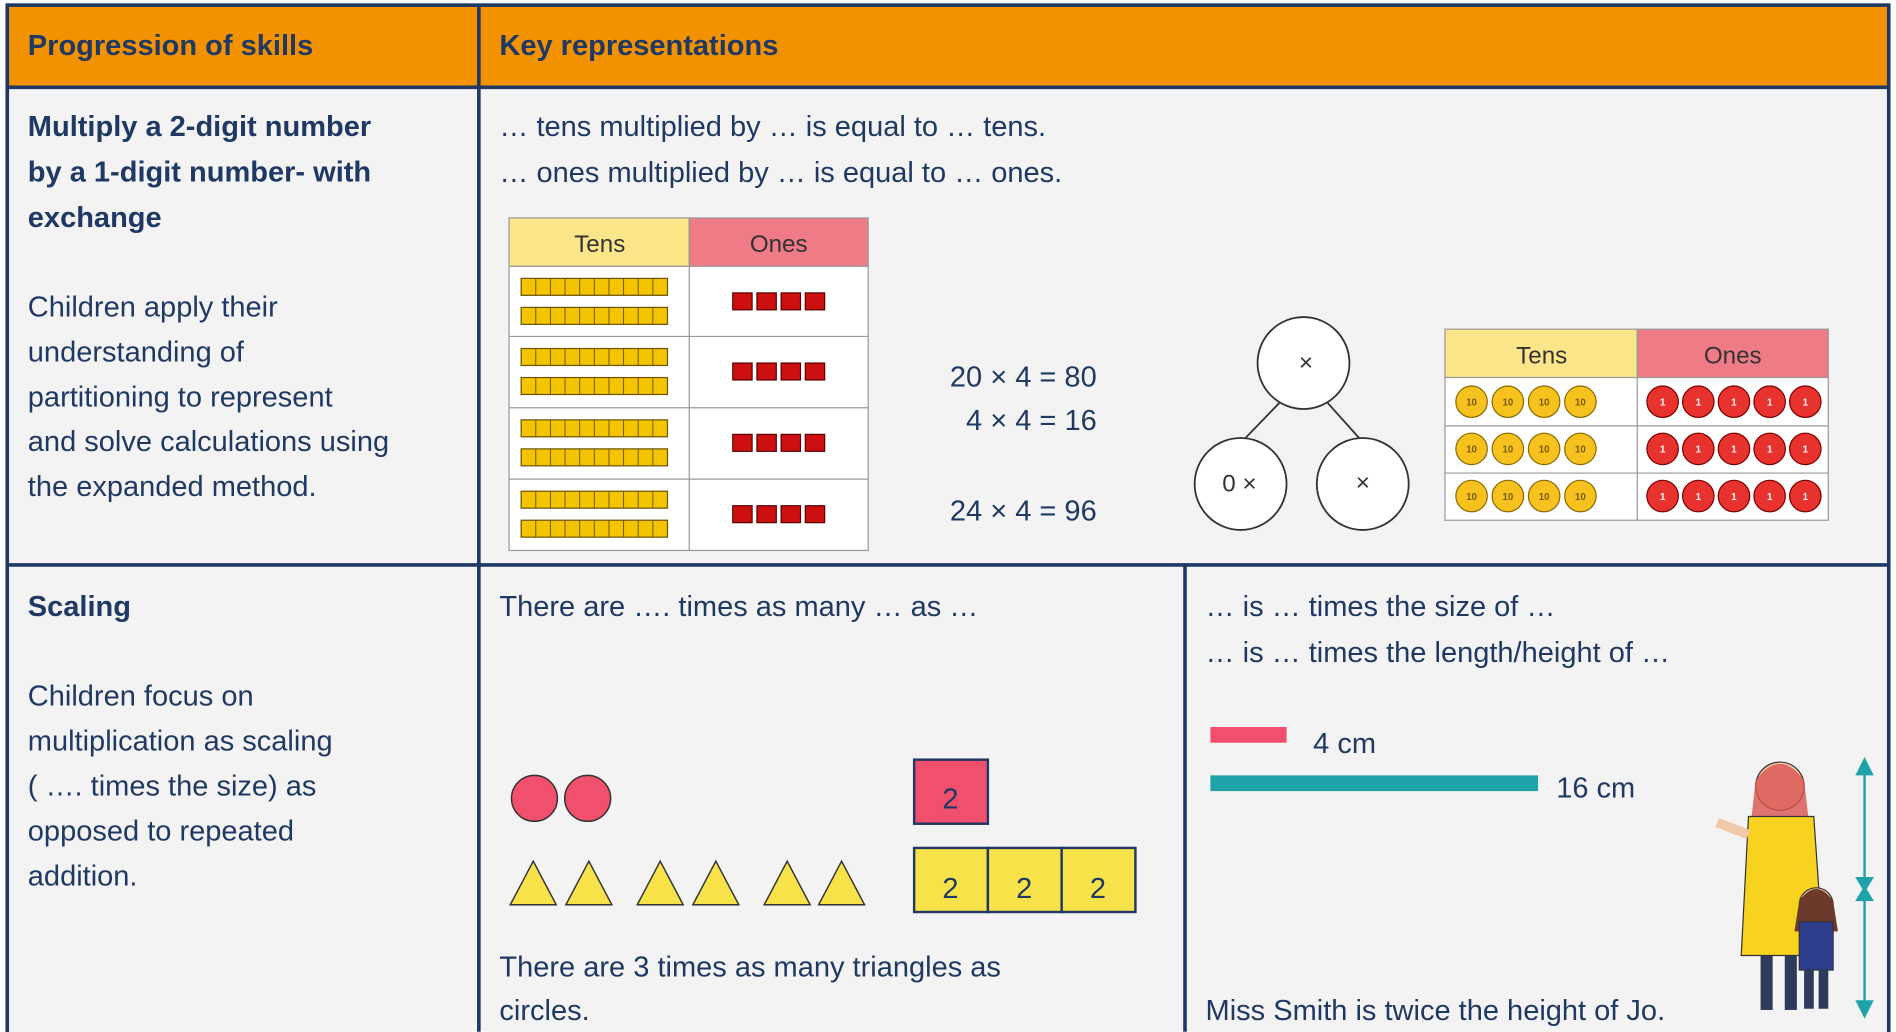 The image size is (1896, 1032). I want to click on skill-title: exchange, so click(95, 218).